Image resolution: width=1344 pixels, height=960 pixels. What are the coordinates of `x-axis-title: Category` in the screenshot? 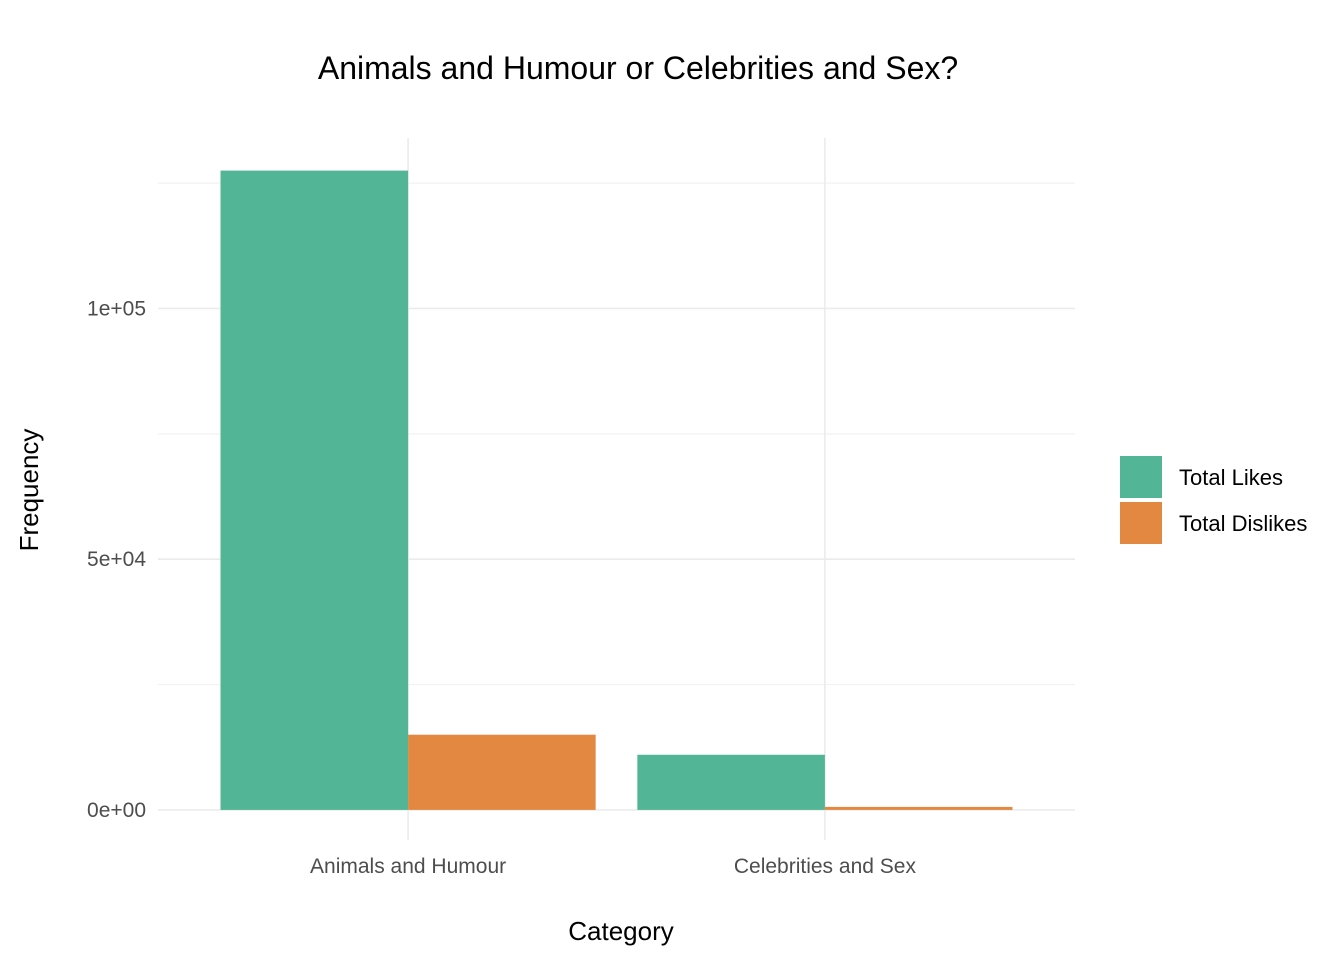 It's located at (621, 931).